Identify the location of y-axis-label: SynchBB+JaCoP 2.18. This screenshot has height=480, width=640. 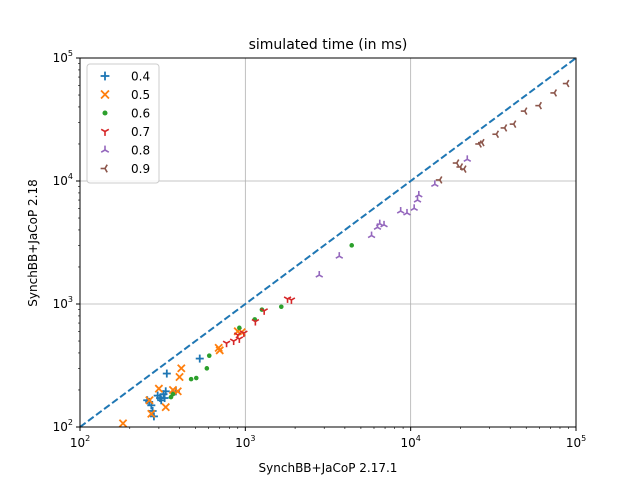
(33, 242).